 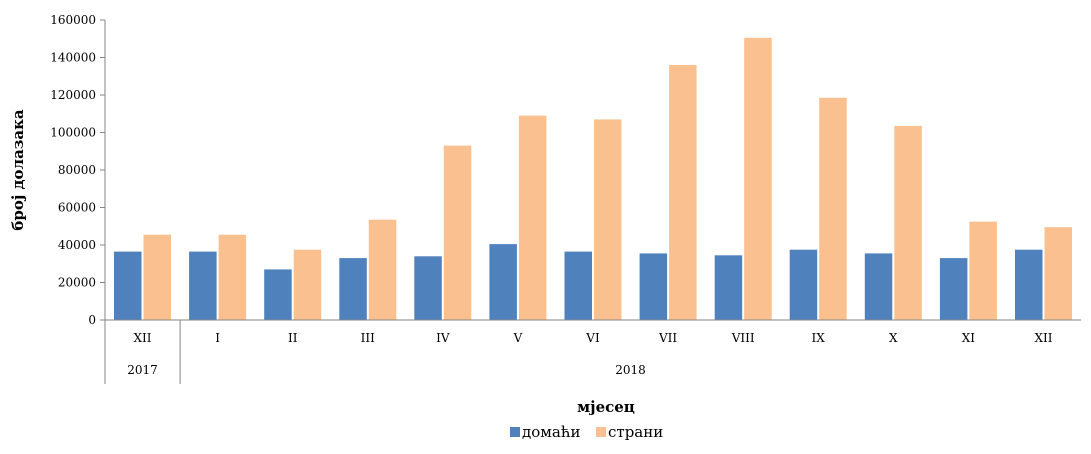 What do you see at coordinates (73, 58) in the screenshot?
I see `y-tick-label: 140000` at bounding box center [73, 58].